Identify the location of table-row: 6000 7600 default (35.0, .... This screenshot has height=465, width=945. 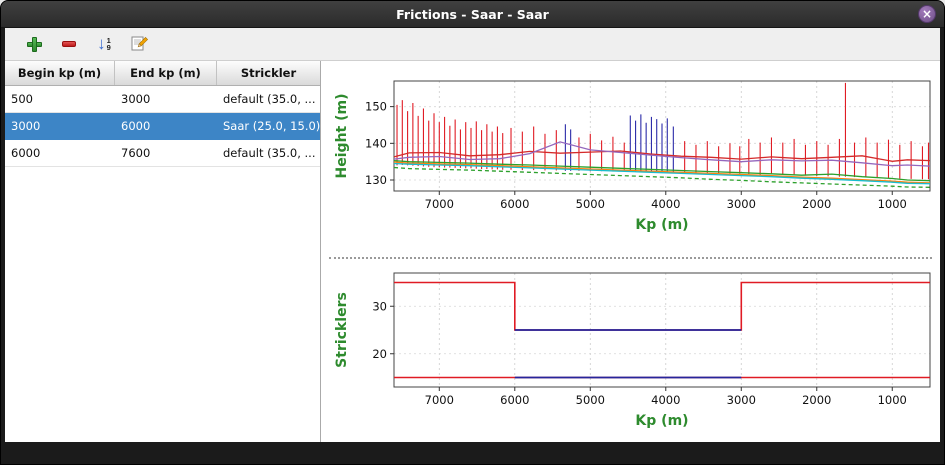
(162, 153).